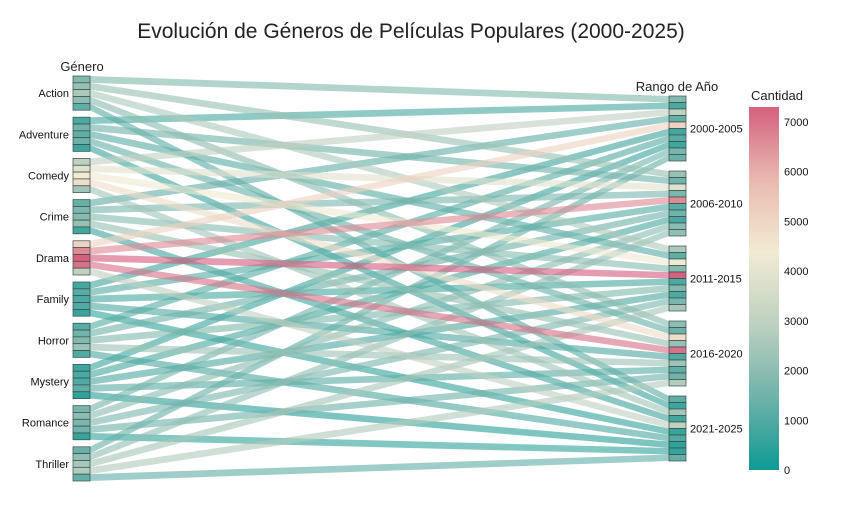 The height and width of the screenshot is (510, 845). I want to click on segment-2016-2020-thriller, so click(677, 383).